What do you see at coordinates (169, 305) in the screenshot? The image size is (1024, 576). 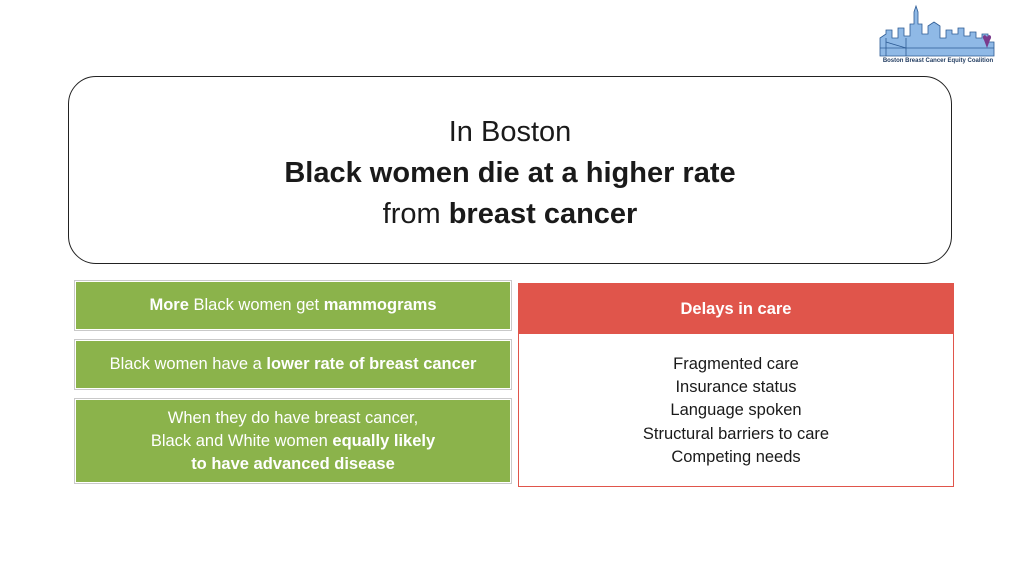 I see `finding-1-bold-a: More` at bounding box center [169, 305].